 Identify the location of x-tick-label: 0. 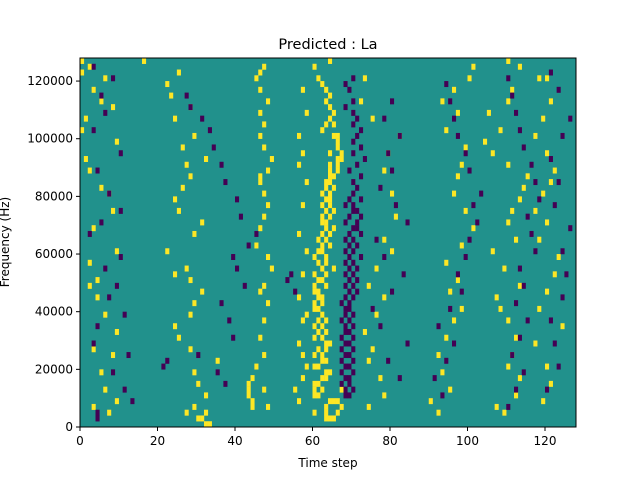
(80, 441).